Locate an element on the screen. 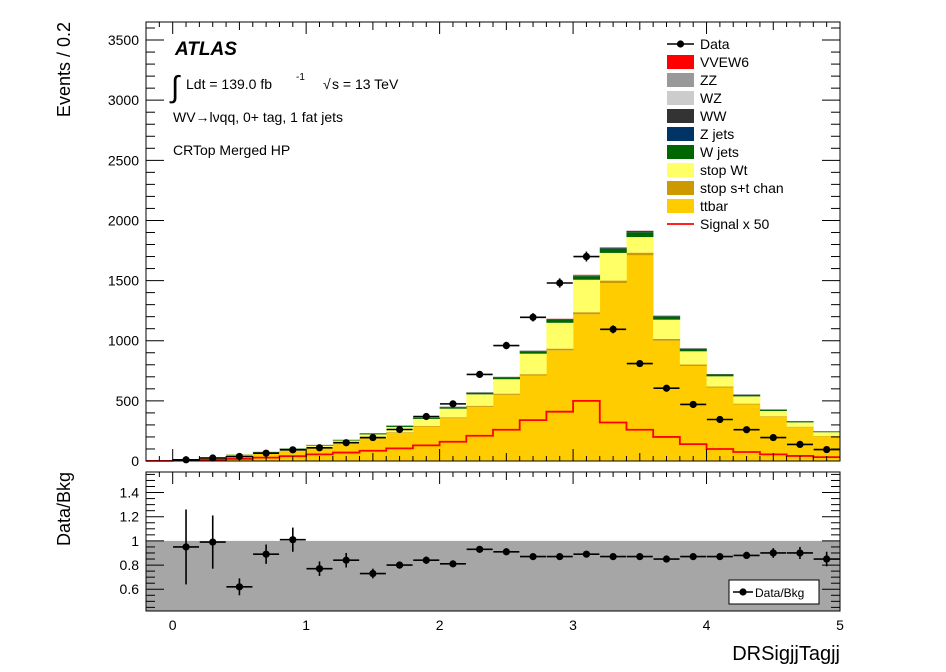 The width and height of the screenshot is (946, 672). x-tick-label: 2 is located at coordinates (440, 625).